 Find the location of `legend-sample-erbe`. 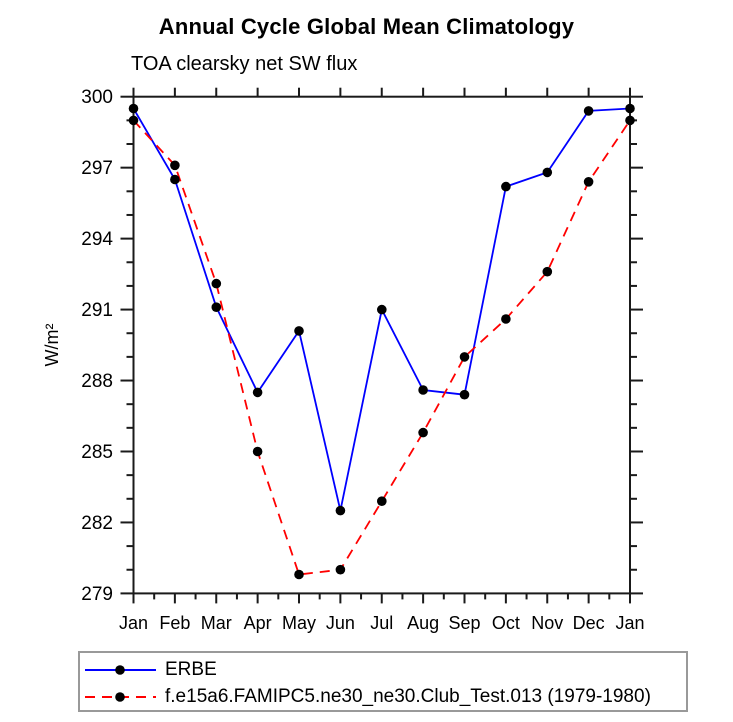

legend-sample-erbe is located at coordinates (120, 669).